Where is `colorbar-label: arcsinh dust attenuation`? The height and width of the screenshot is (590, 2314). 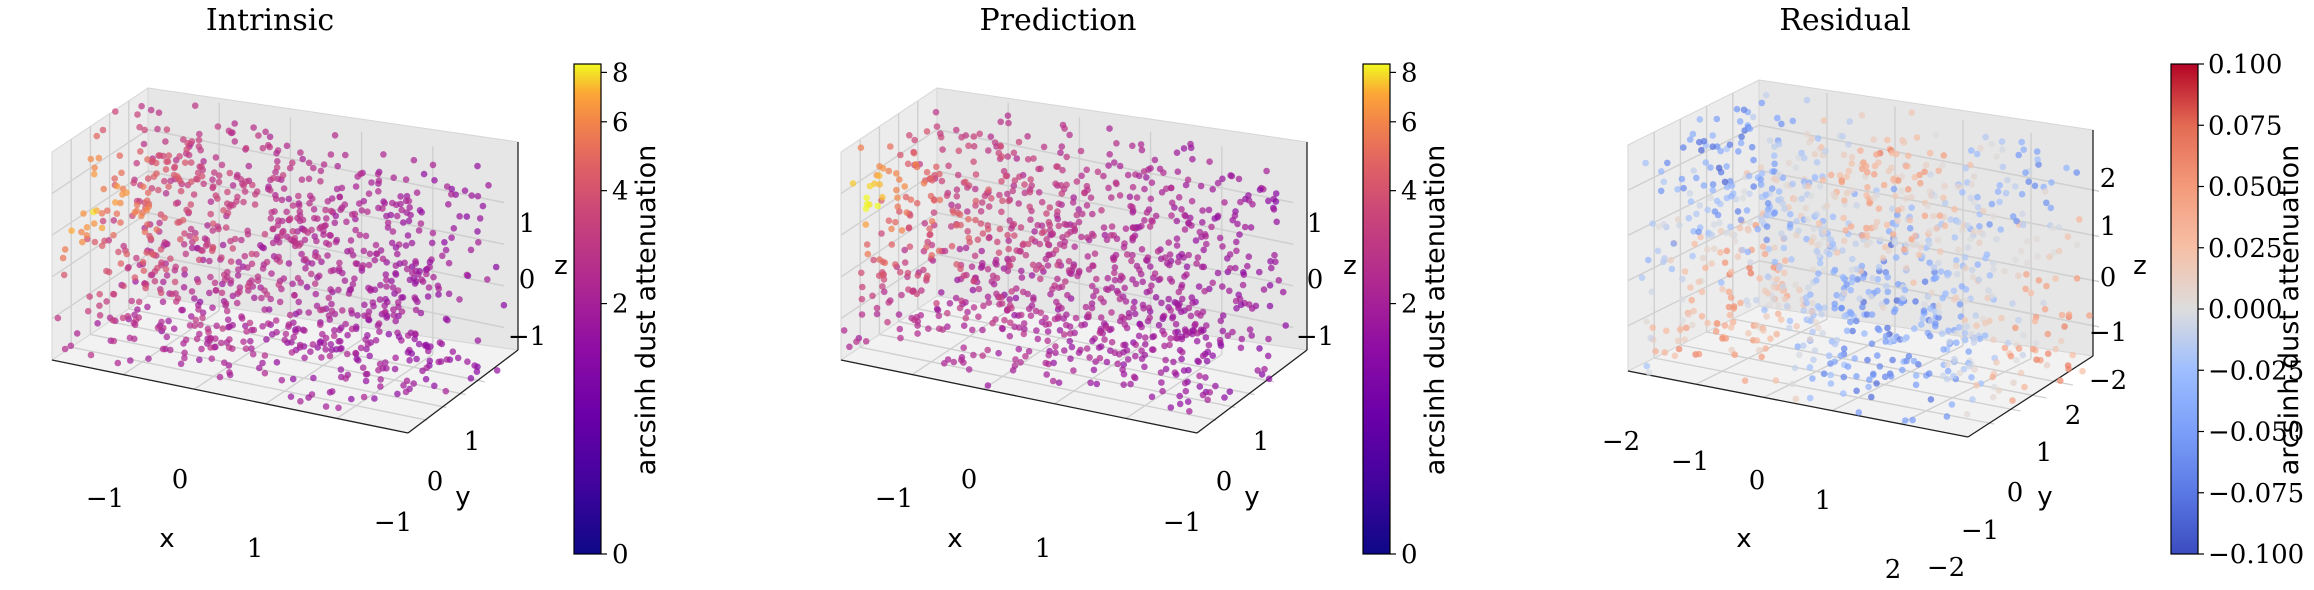
colorbar-label: arcsinh dust attenuation is located at coordinates (1435, 310).